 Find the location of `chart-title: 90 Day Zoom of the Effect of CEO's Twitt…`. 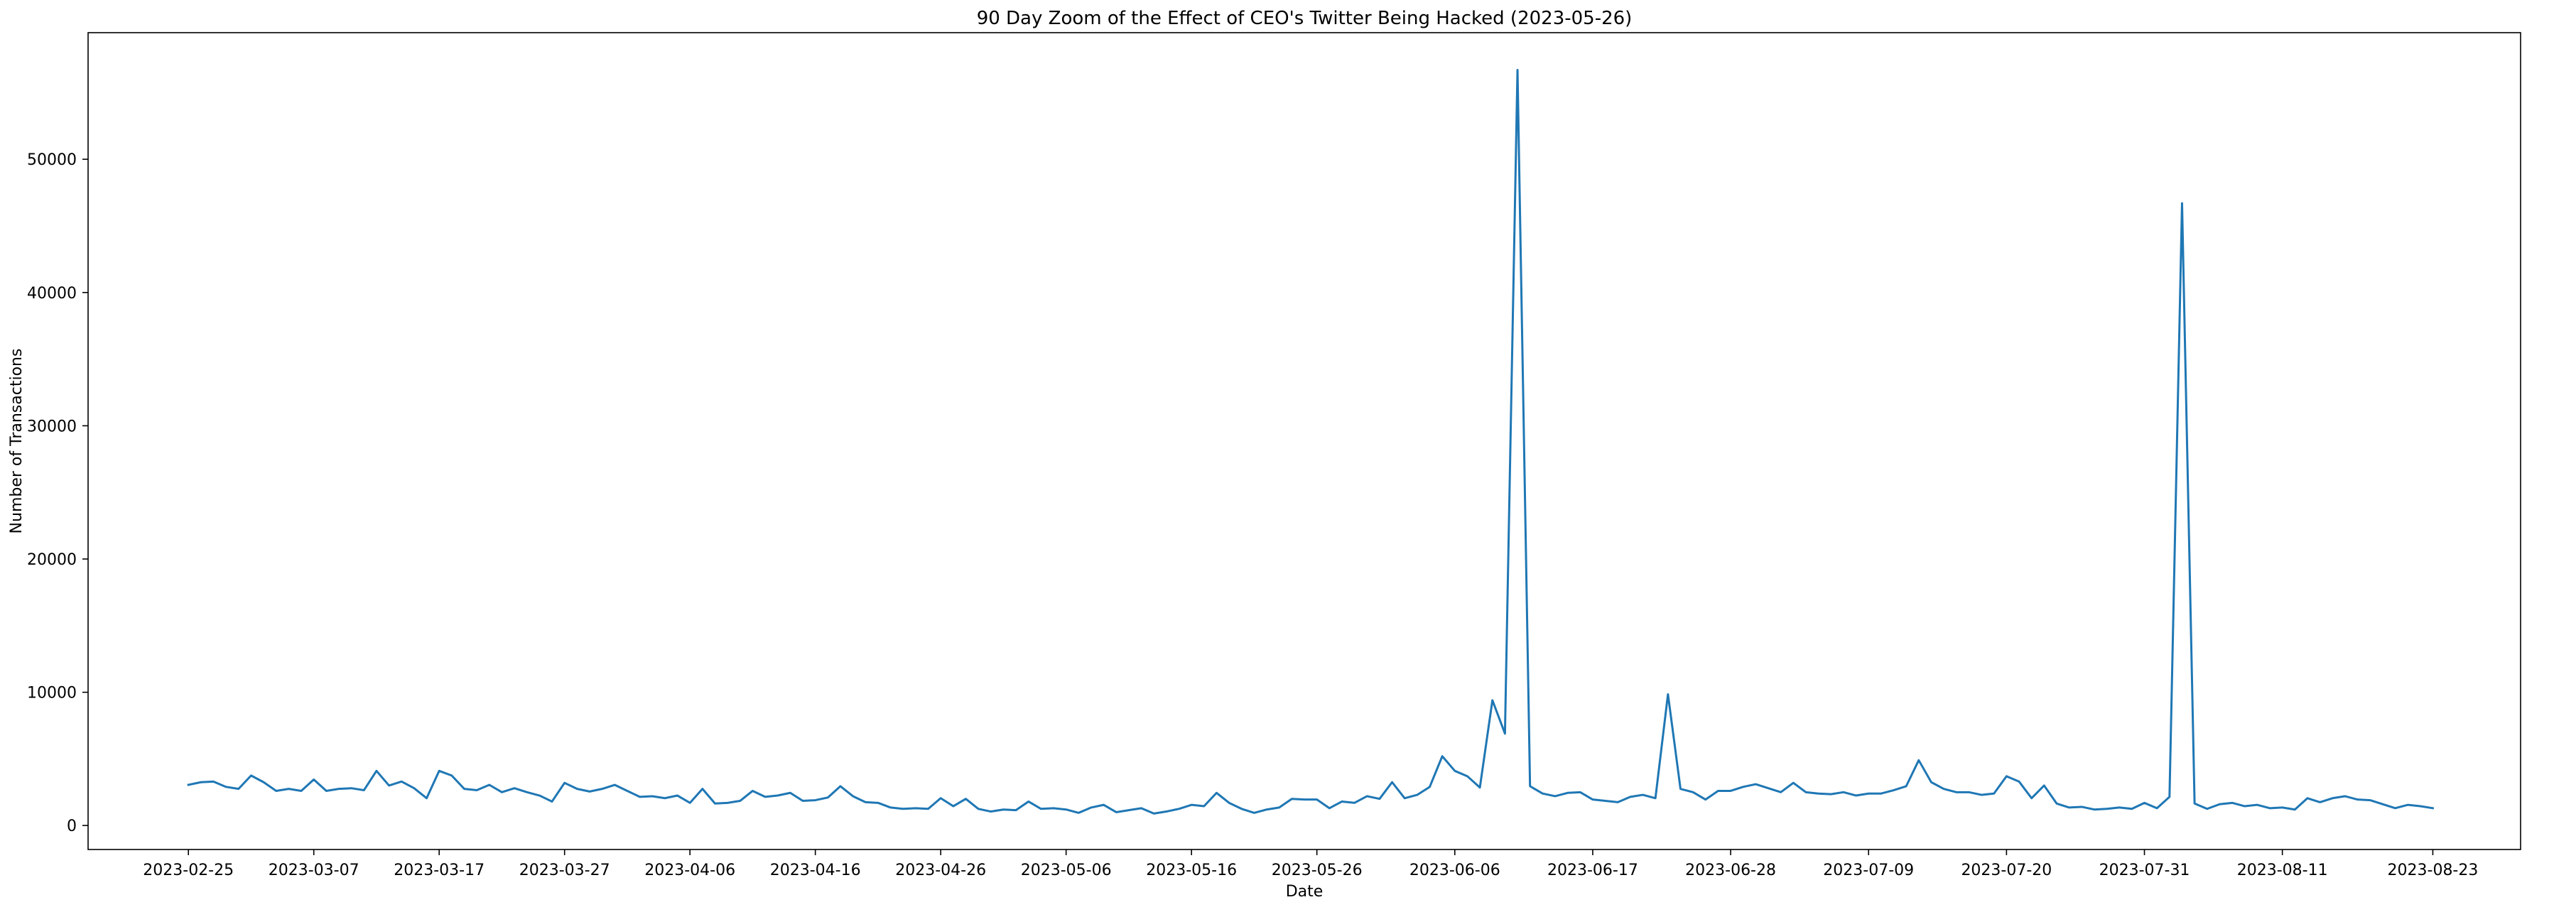

chart-title: 90 Day Zoom of the Effect of CEO's Twitt… is located at coordinates (1305, 18).